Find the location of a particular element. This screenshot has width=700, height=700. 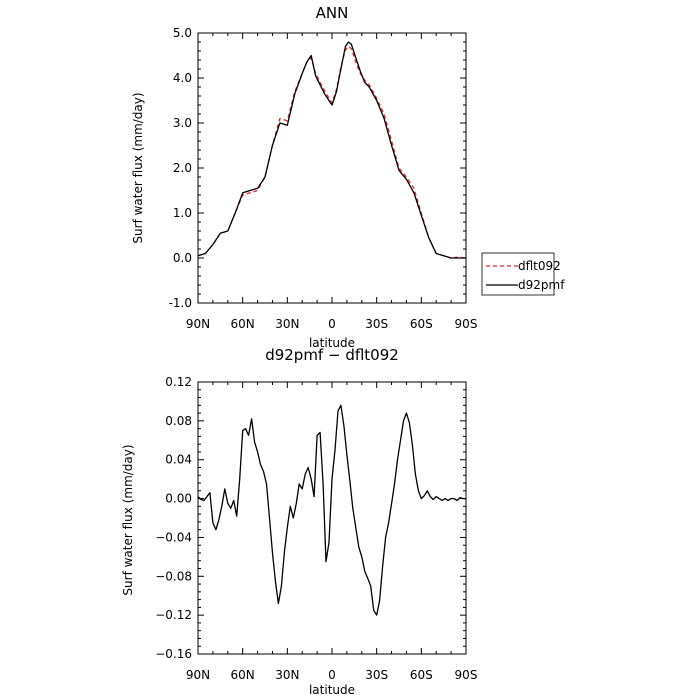

bottom-x-tick-label: 60N is located at coordinates (243, 675).